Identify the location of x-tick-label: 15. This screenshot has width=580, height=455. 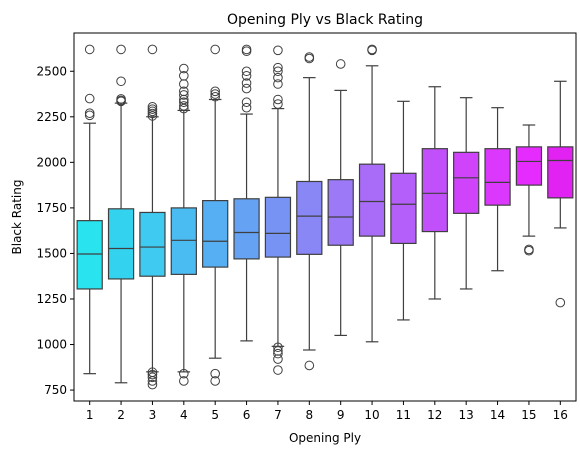
(528, 415).